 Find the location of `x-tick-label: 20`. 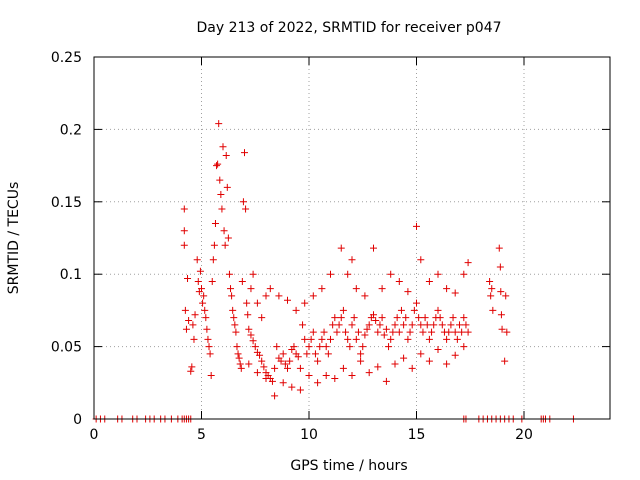

x-tick-label: 20 is located at coordinates (524, 435).